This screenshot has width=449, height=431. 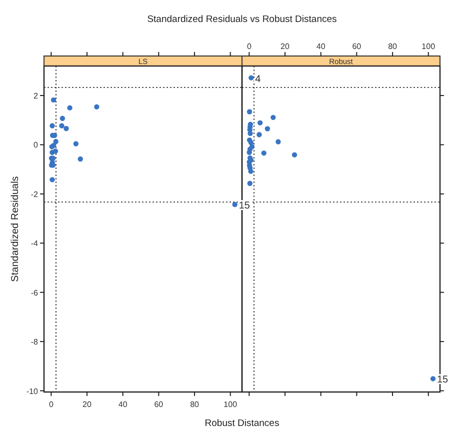 What do you see at coordinates (34, 194) in the screenshot?
I see `y-tick-label: -2` at bounding box center [34, 194].